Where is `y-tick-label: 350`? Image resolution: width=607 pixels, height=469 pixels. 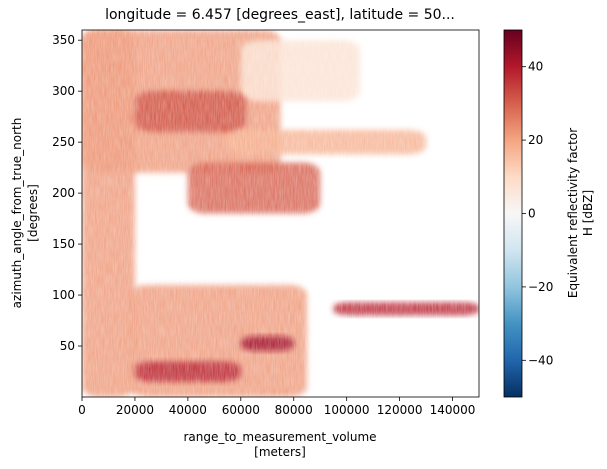
y-tick-label: 350 is located at coordinates (63, 40).